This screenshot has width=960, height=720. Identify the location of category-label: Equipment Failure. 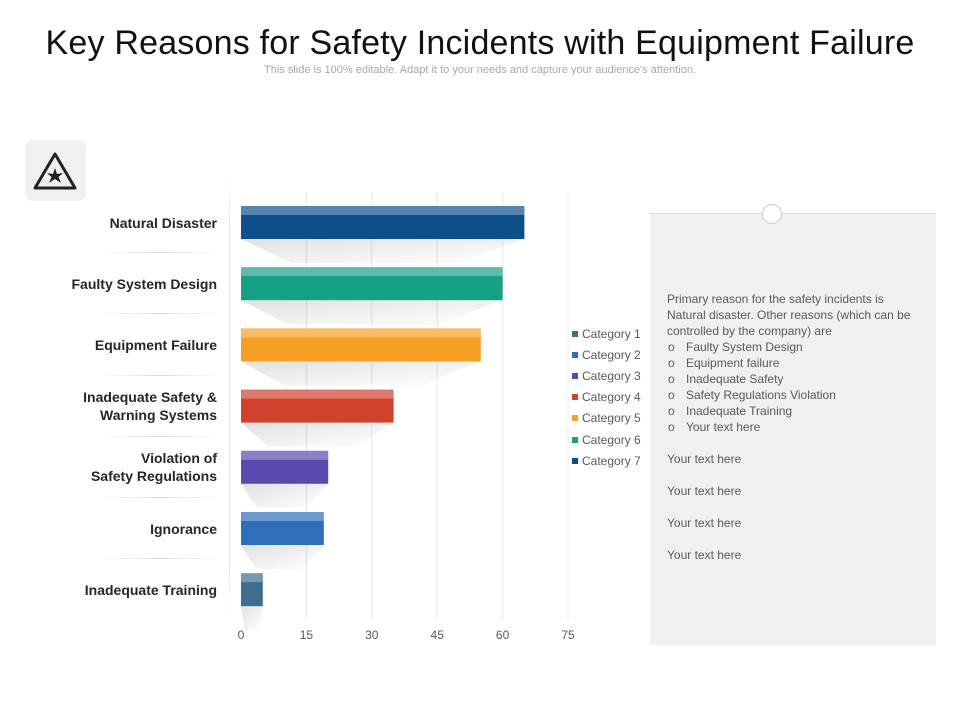
(155, 344).